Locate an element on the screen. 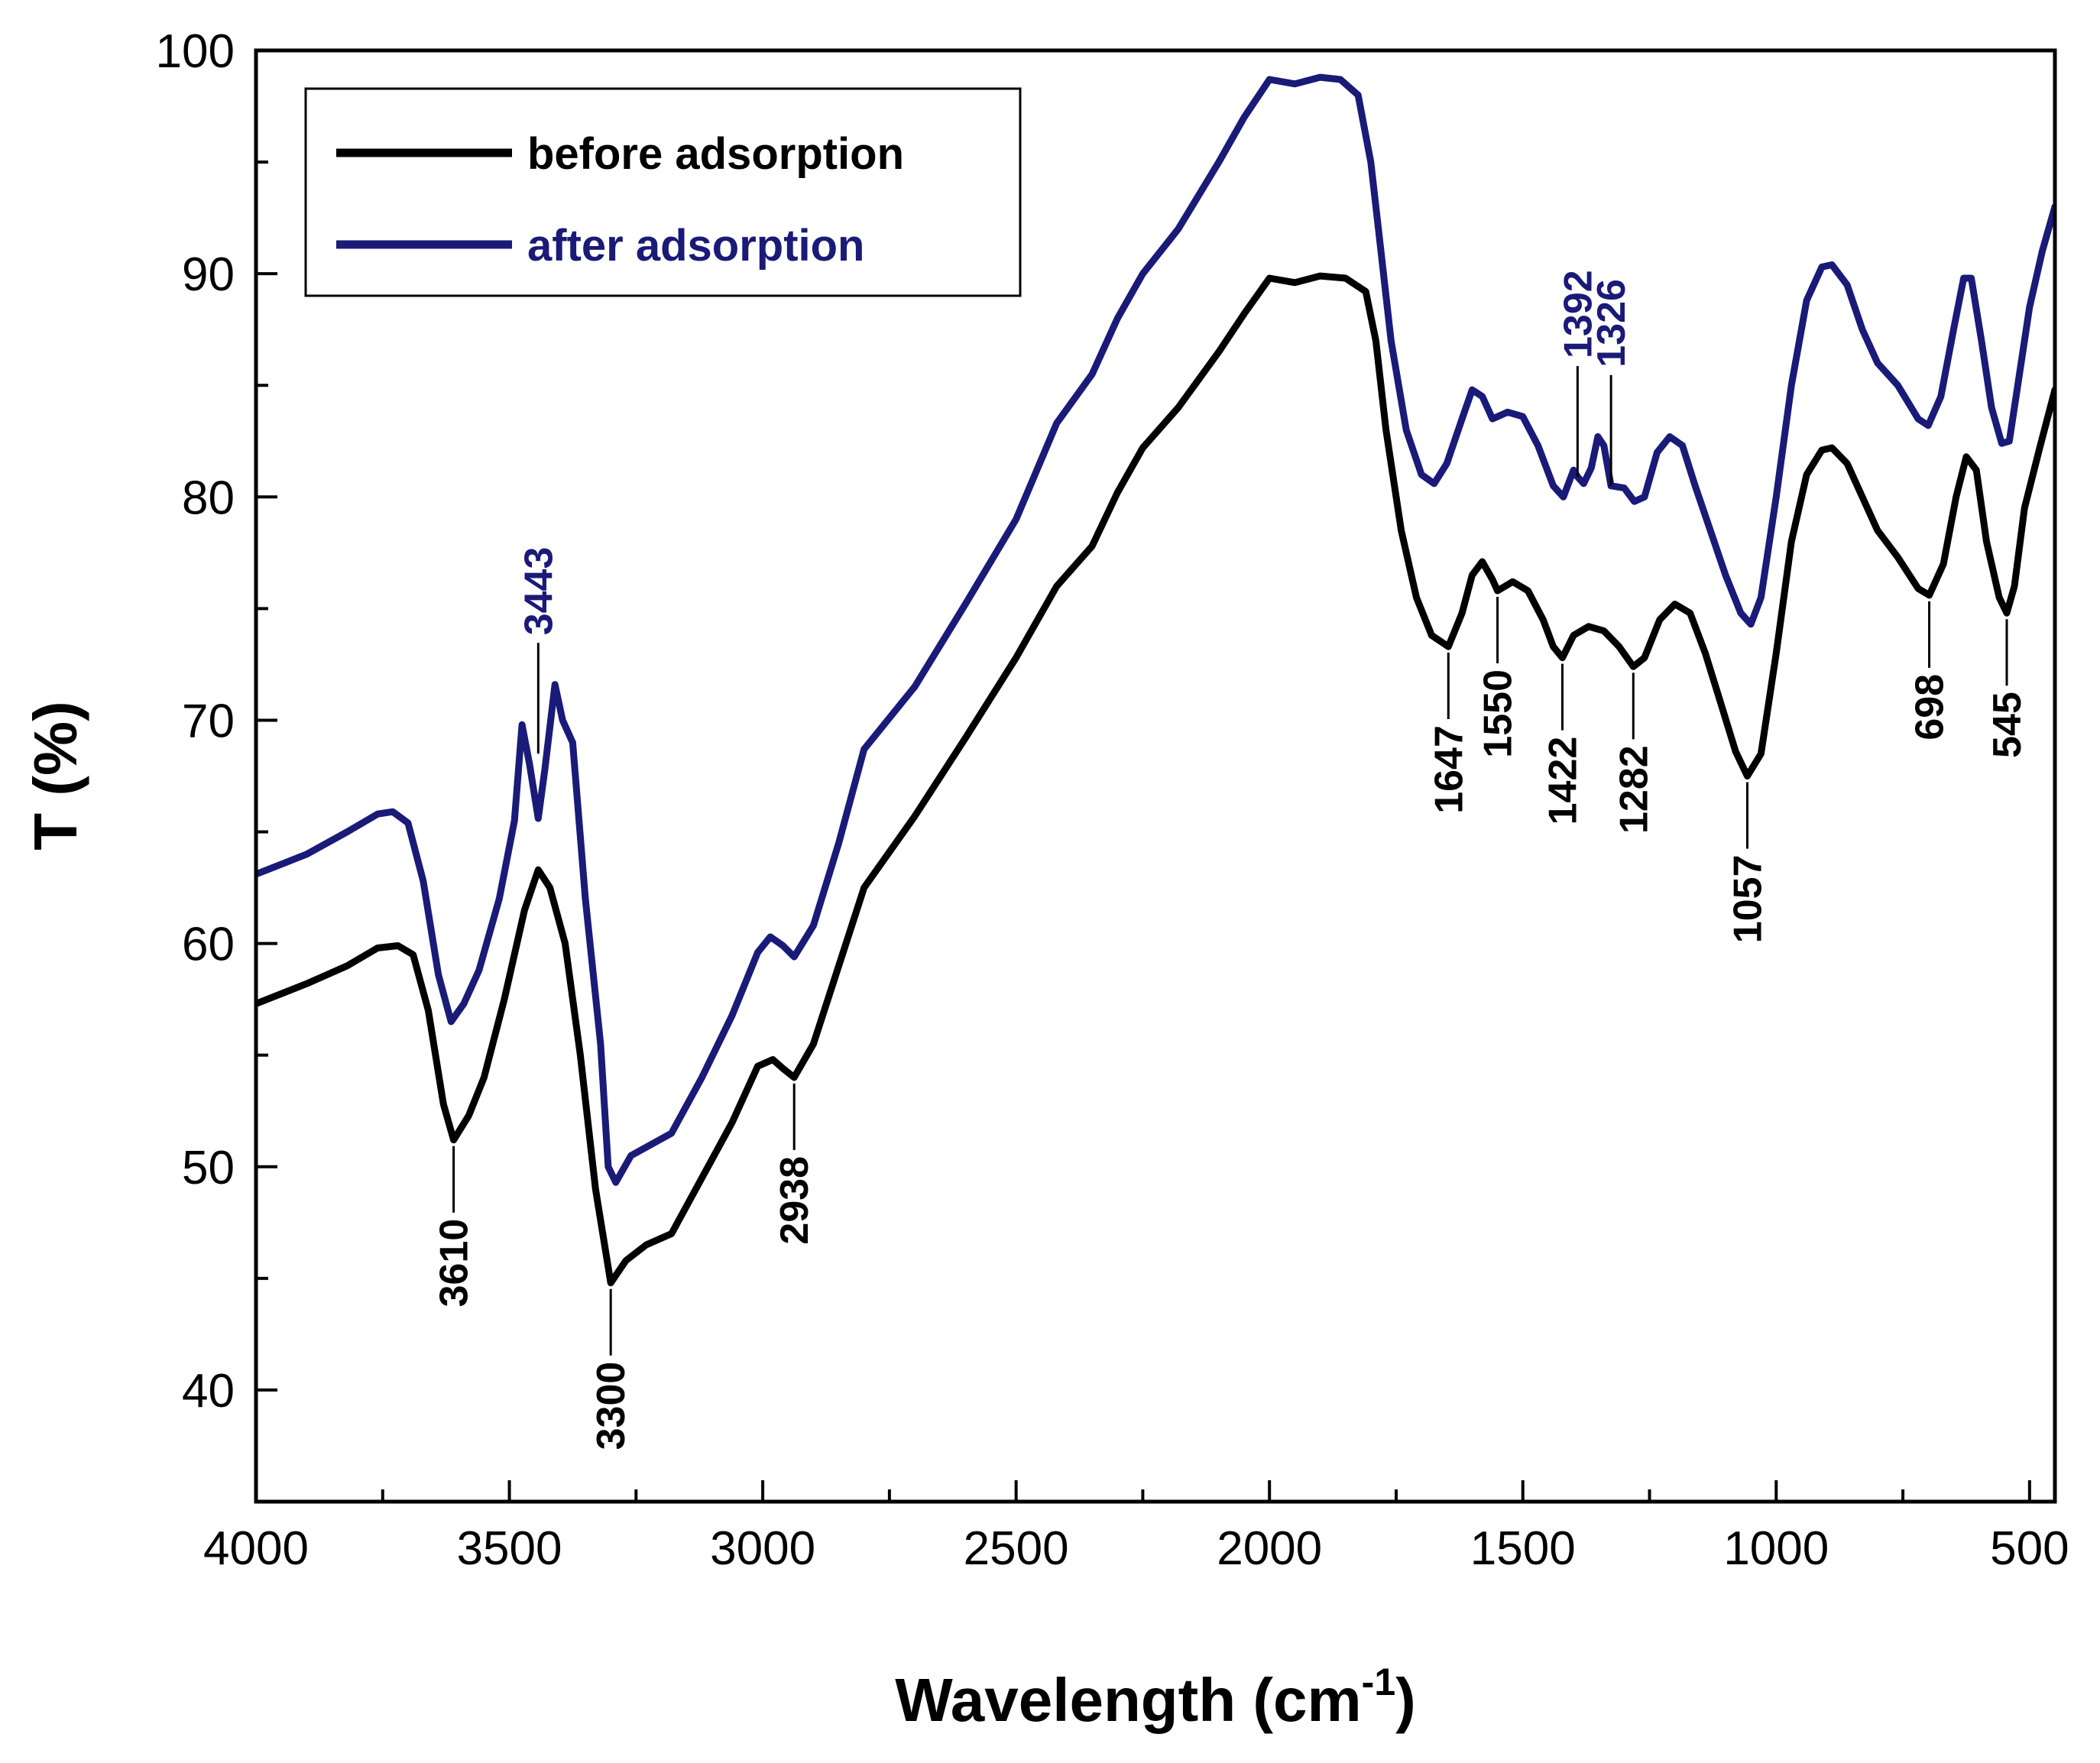  y-tick-label: 60 is located at coordinates (208, 945).